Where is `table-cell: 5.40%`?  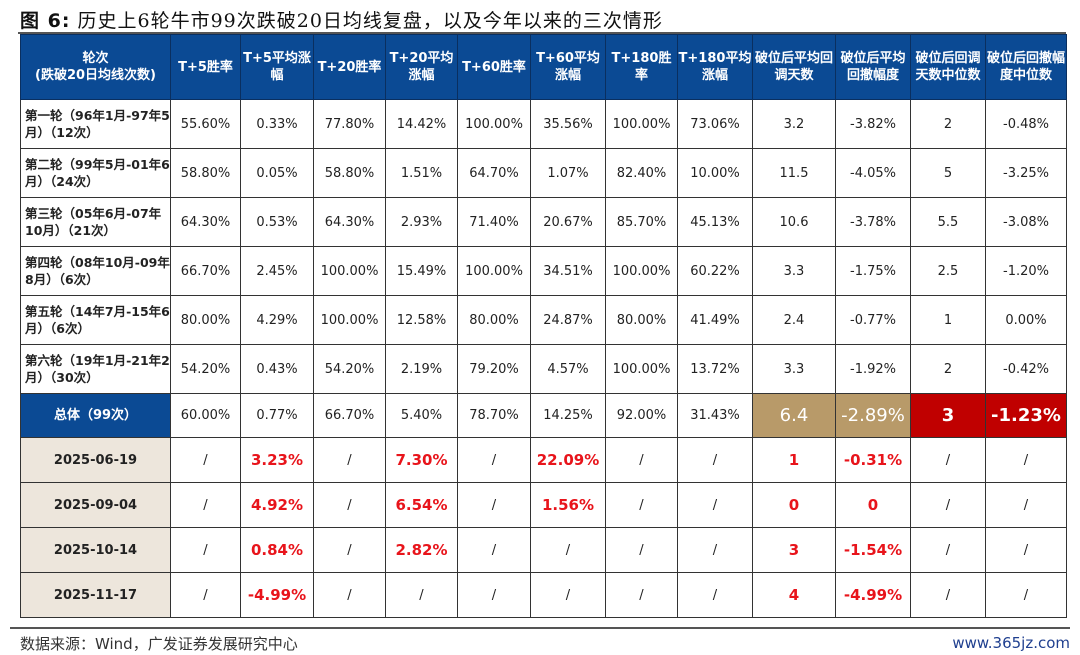 table-cell: 5.40% is located at coordinates (421, 415).